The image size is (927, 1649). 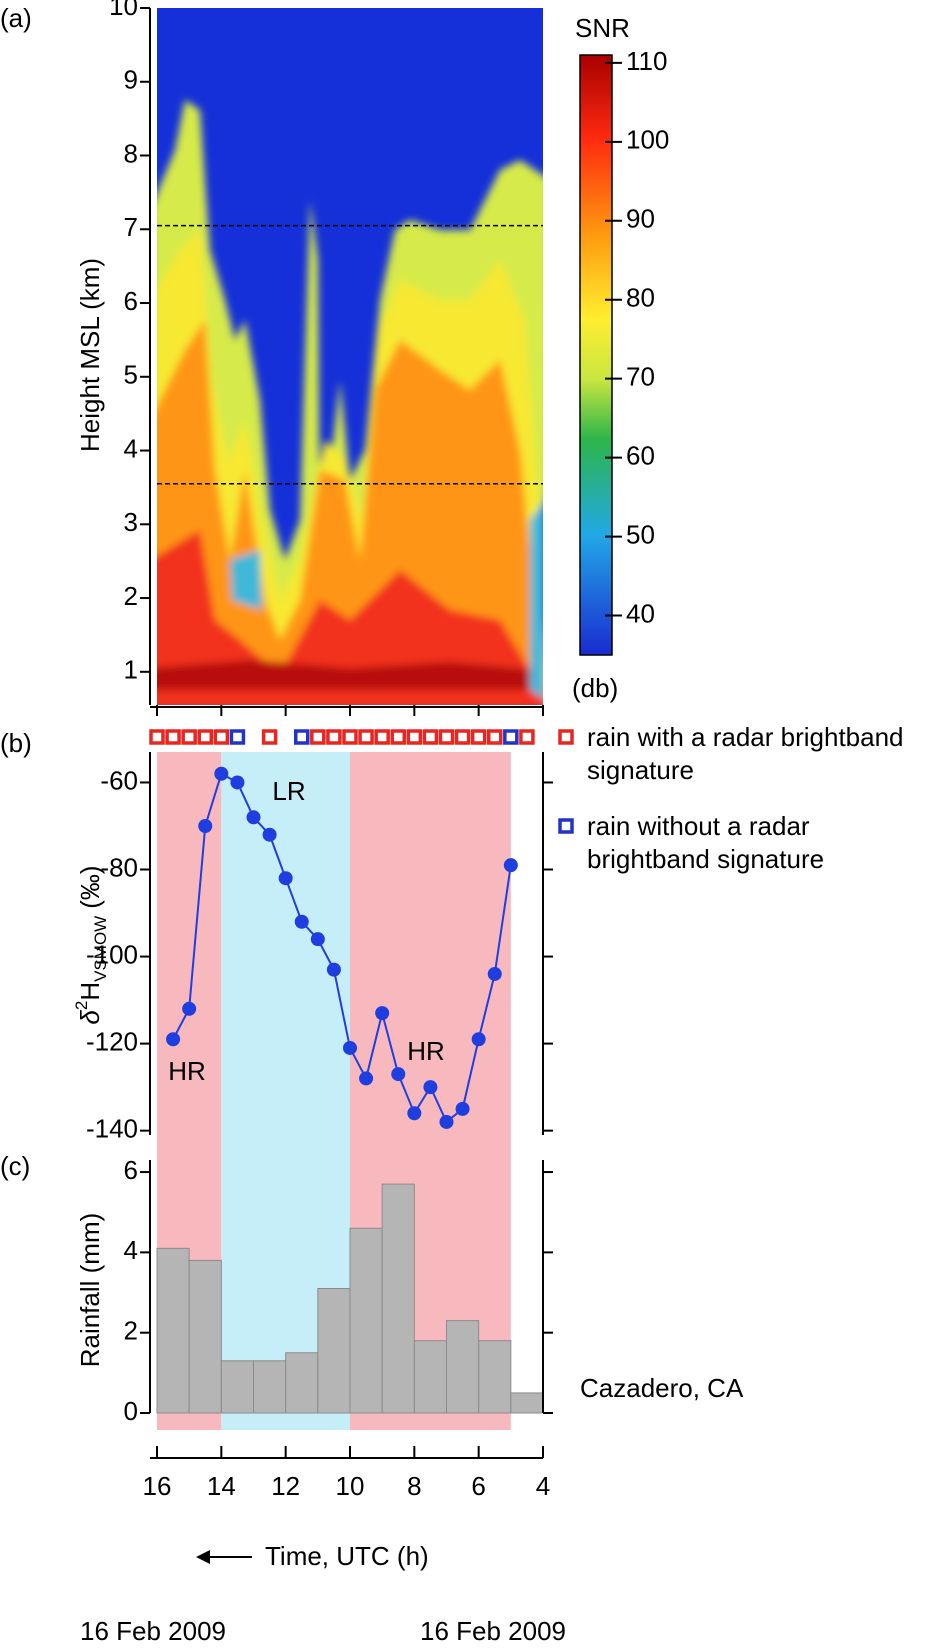 What do you see at coordinates (131, 80) in the screenshot?
I see `y-tick-label: 9` at bounding box center [131, 80].